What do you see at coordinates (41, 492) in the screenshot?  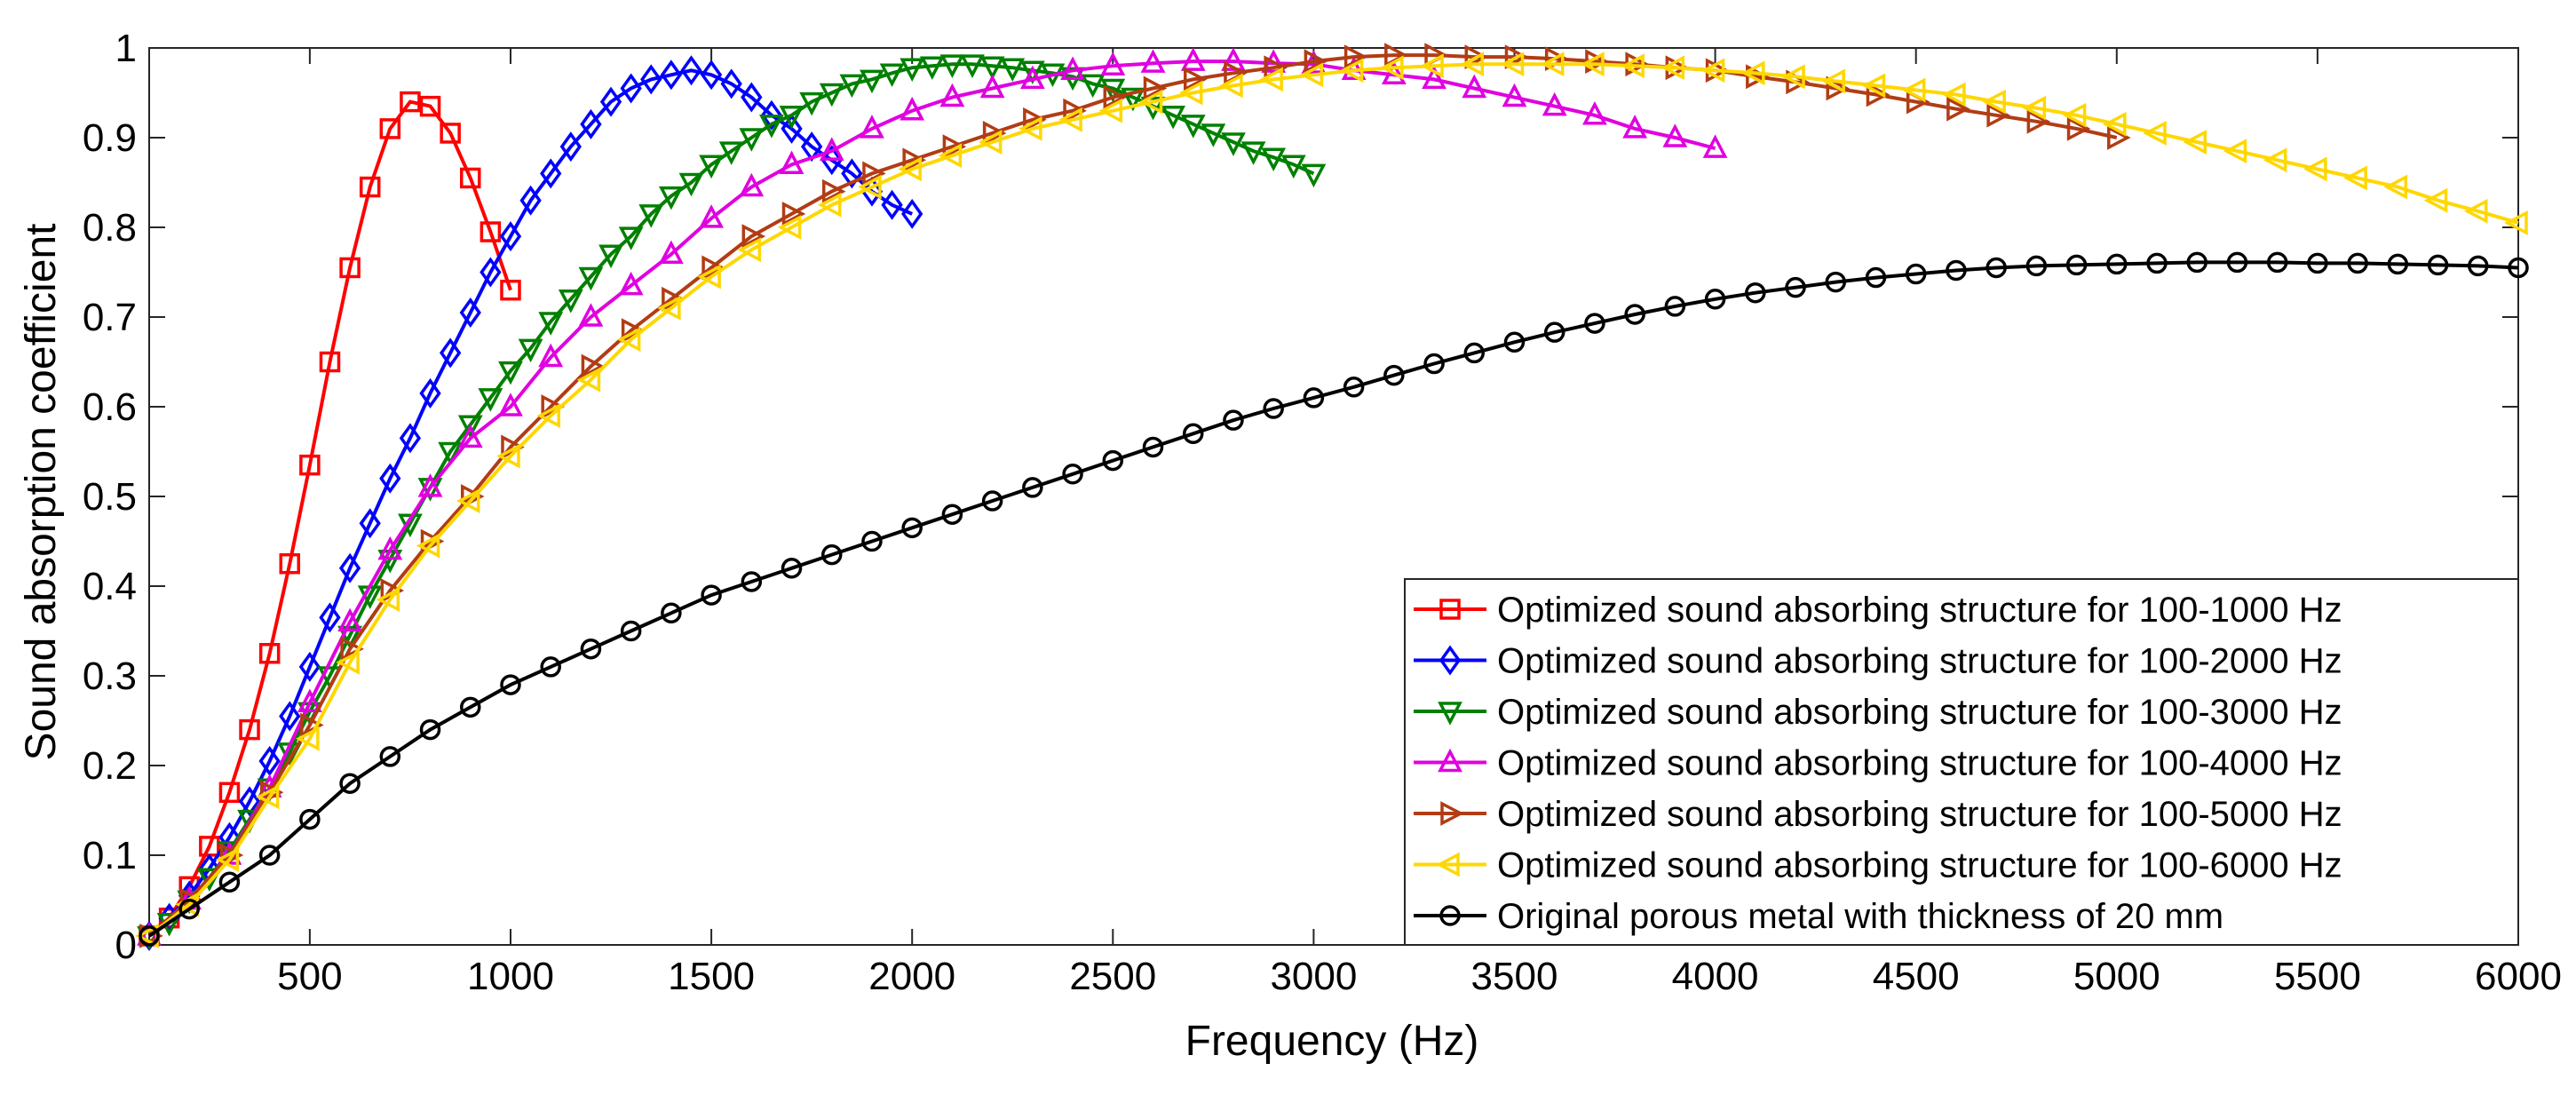 I see `y-axis-title: Sound absorption coefficient` at bounding box center [41, 492].